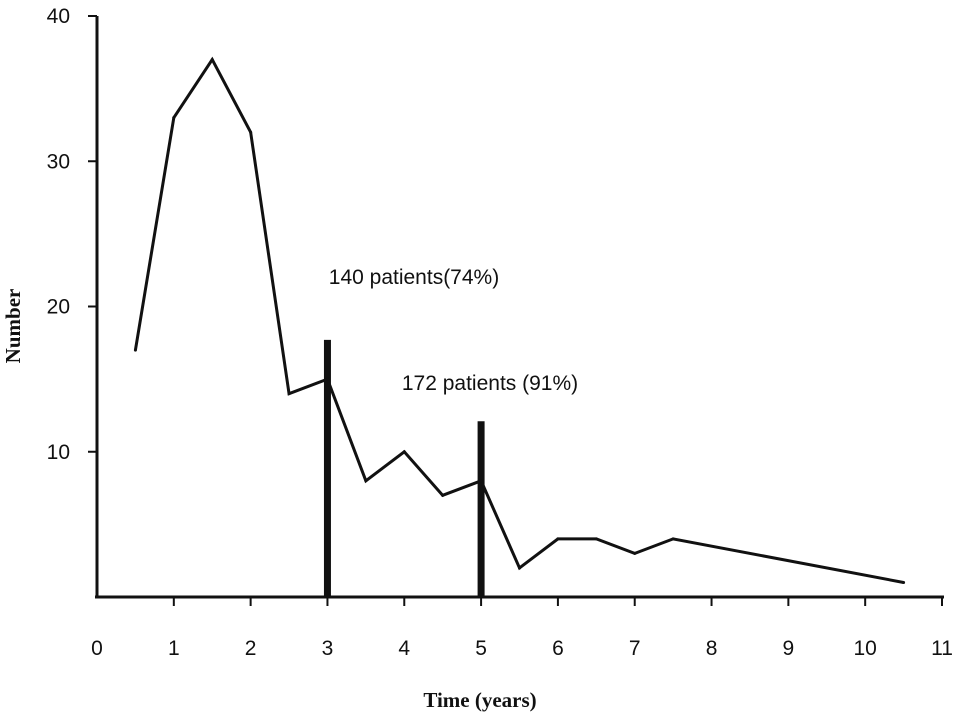 The height and width of the screenshot is (718, 957). I want to click on x-tick-label: 11, so click(942, 648).